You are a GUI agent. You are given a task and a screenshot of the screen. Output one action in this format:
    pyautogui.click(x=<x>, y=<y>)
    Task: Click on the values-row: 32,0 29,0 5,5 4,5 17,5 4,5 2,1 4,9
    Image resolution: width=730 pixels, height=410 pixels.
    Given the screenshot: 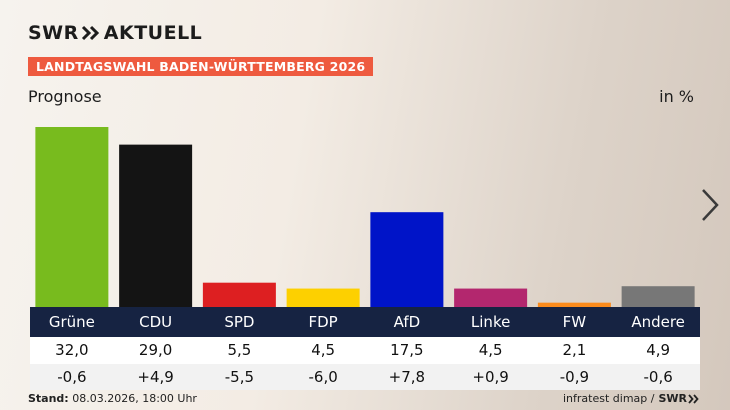 What is the action you would take?
    pyautogui.click(x=365, y=350)
    